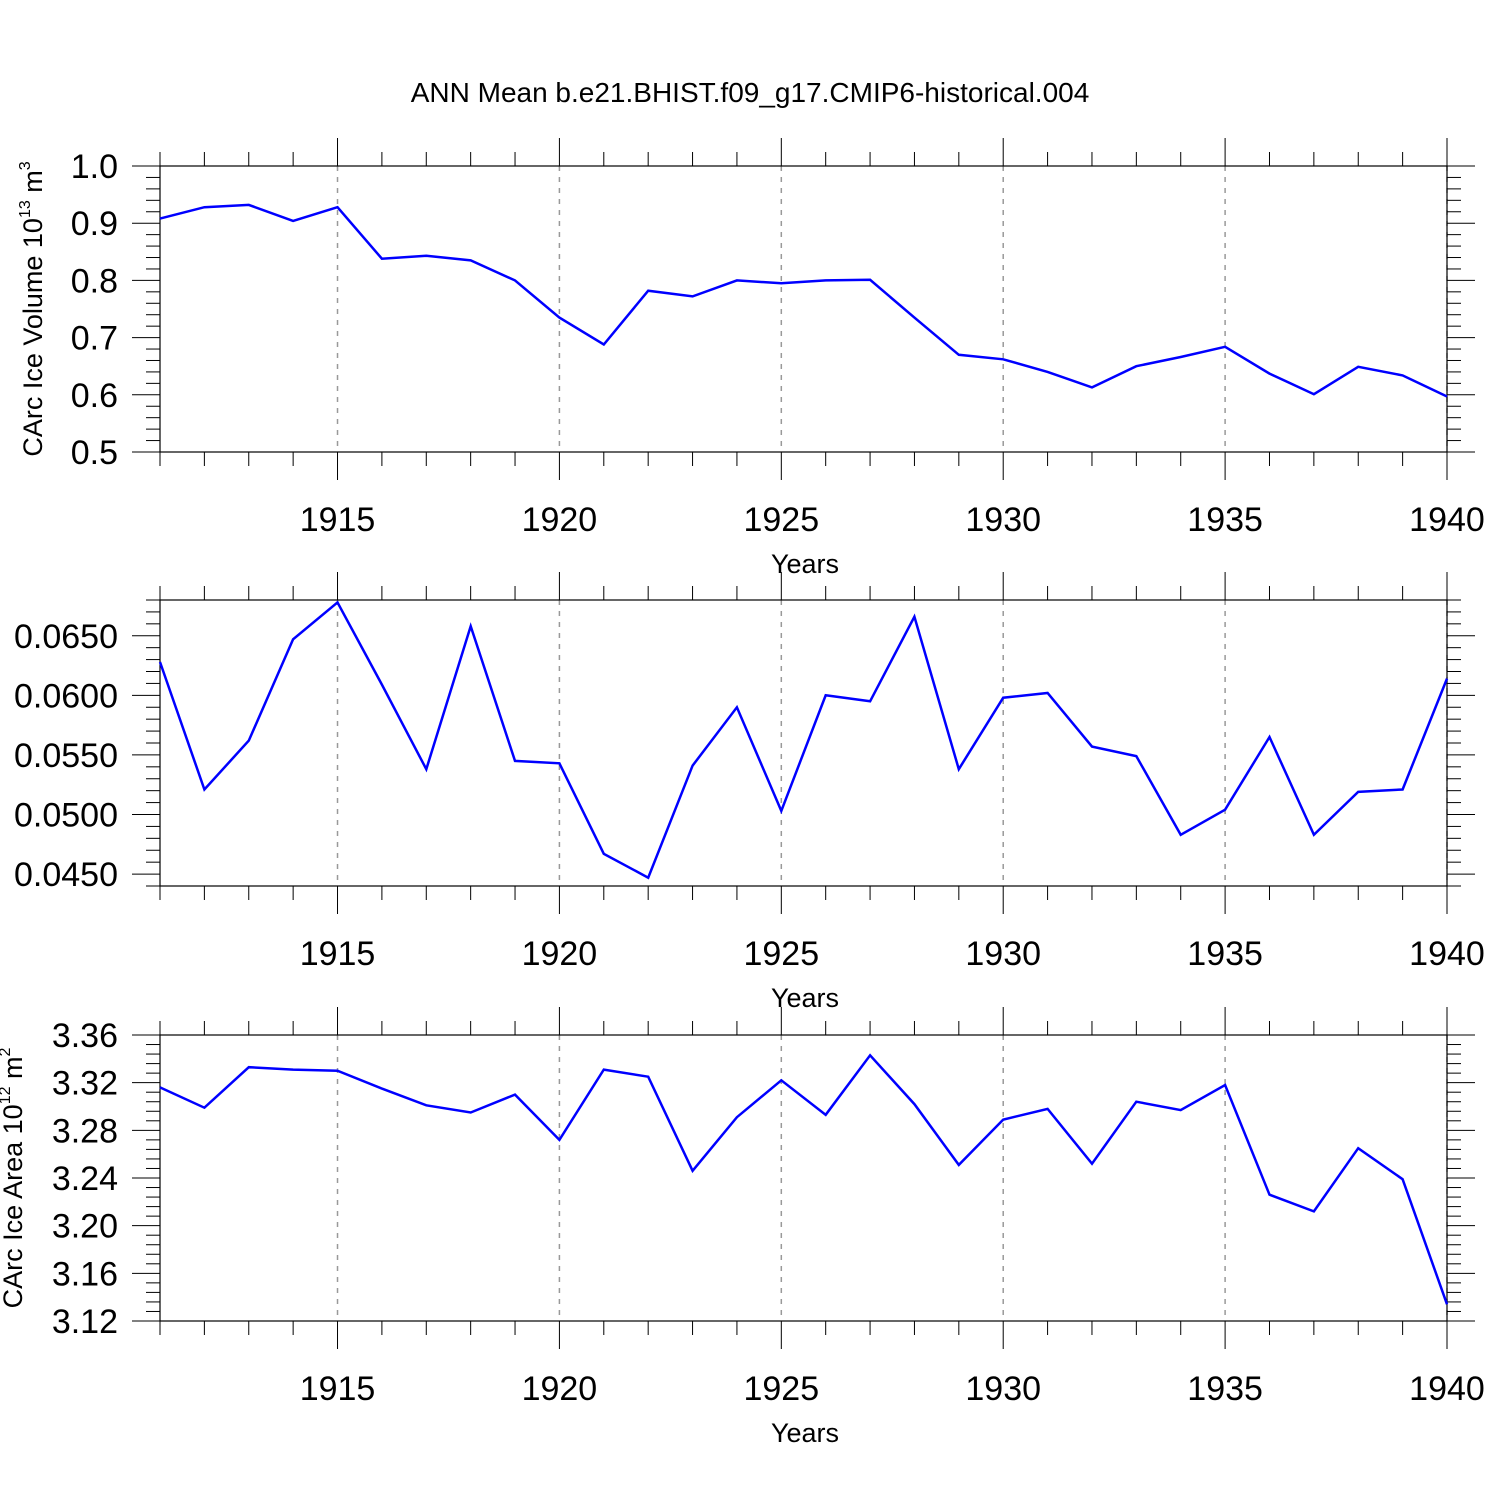 This screenshot has width=1500, height=1500. I want to click on y-tick-label: 0.5, so click(94, 453).